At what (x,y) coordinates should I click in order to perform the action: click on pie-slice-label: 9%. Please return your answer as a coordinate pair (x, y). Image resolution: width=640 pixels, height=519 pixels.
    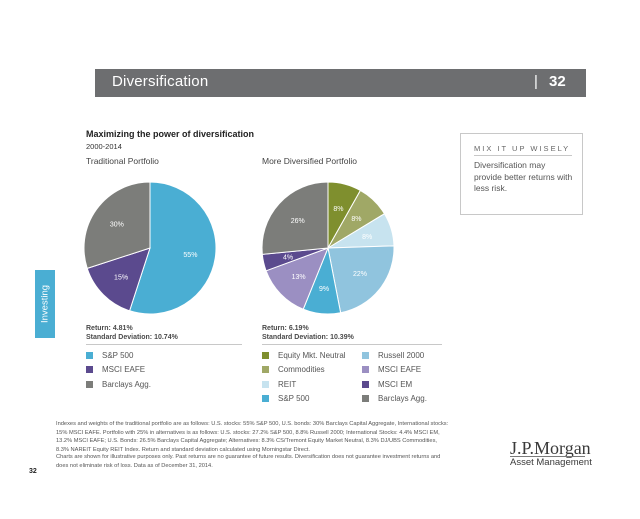
    Looking at the image, I should click on (324, 289).